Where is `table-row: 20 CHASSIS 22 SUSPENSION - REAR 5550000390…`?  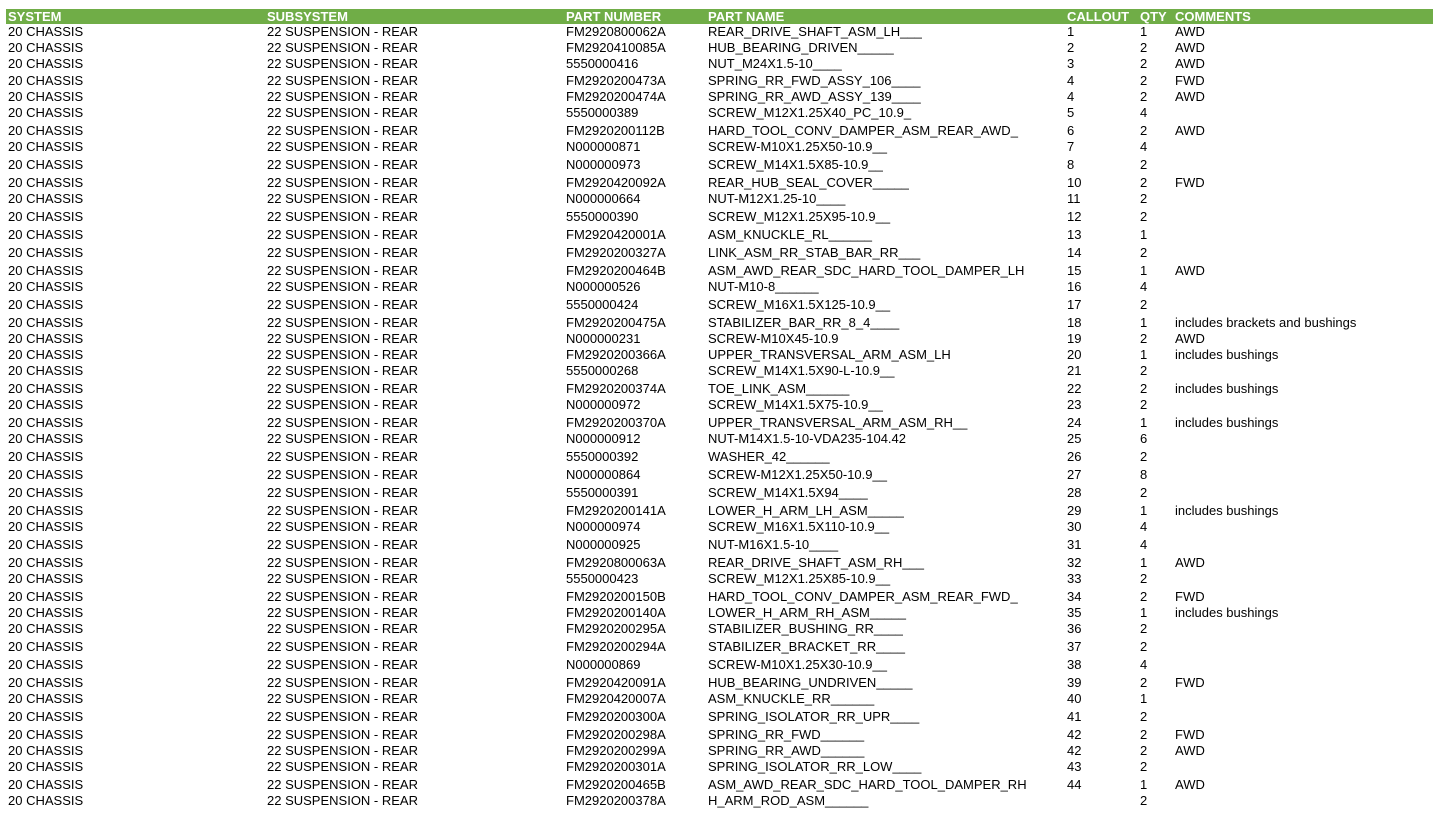
table-row: 20 CHASSIS 22 SUSPENSION - REAR 5550000390… is located at coordinates (717, 217).